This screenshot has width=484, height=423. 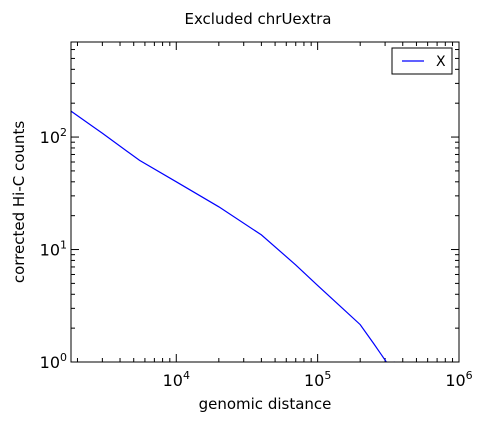 I want to click on y-tick-label: 10², so click(x=53, y=136).